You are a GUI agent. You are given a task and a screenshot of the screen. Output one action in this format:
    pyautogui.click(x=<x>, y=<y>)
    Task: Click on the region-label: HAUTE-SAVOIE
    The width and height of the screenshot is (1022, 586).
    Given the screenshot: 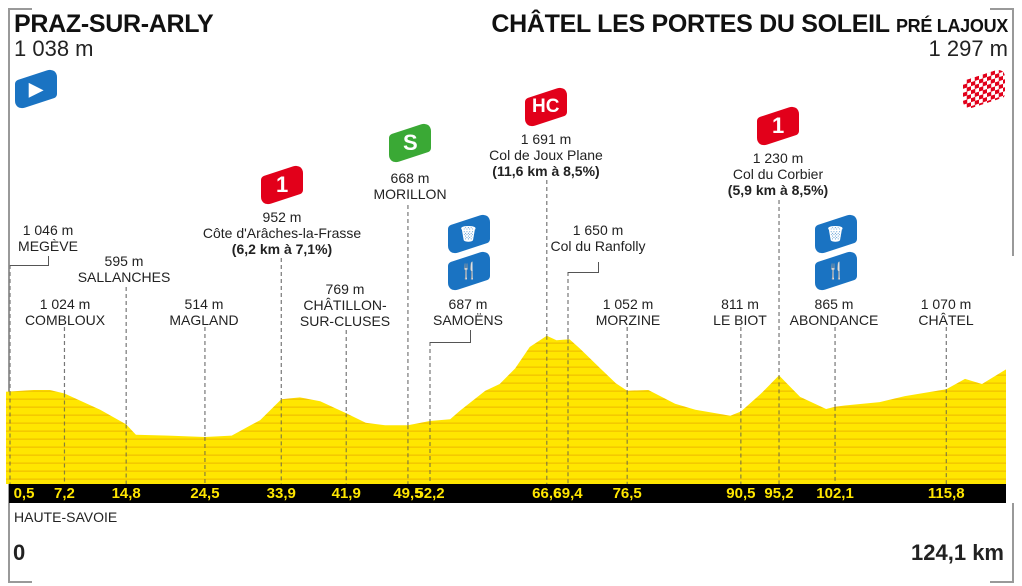 What is the action you would take?
    pyautogui.click(x=66, y=517)
    